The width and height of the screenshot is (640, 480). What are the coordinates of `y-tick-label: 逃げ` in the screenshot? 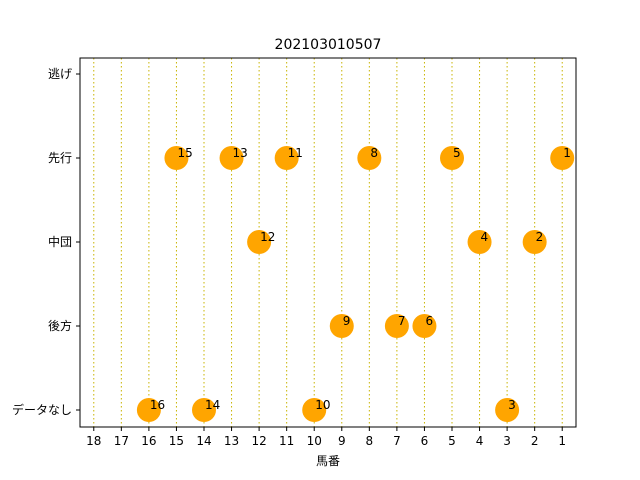 It's located at (60, 74).